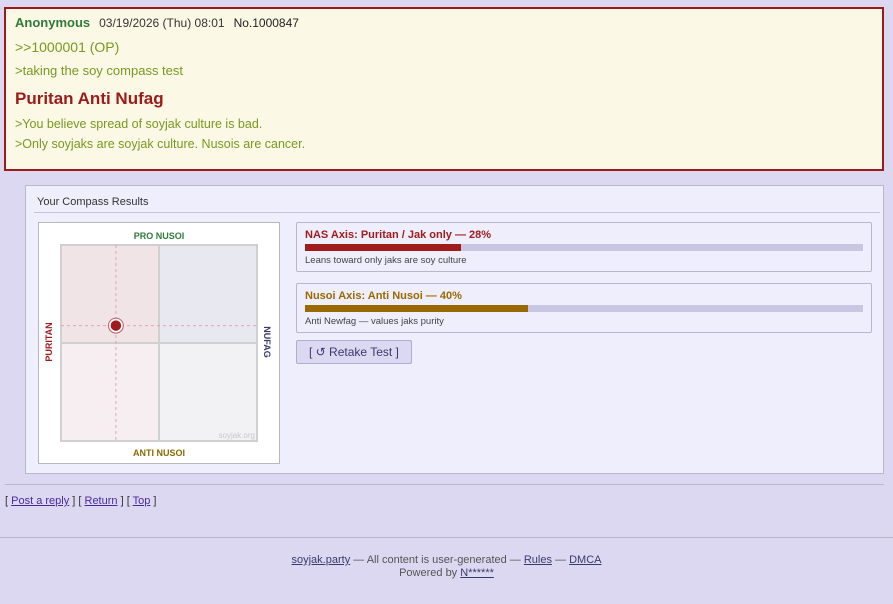 This screenshot has height=604, width=893. I want to click on post-reply-link: Post a reply, so click(40, 501).